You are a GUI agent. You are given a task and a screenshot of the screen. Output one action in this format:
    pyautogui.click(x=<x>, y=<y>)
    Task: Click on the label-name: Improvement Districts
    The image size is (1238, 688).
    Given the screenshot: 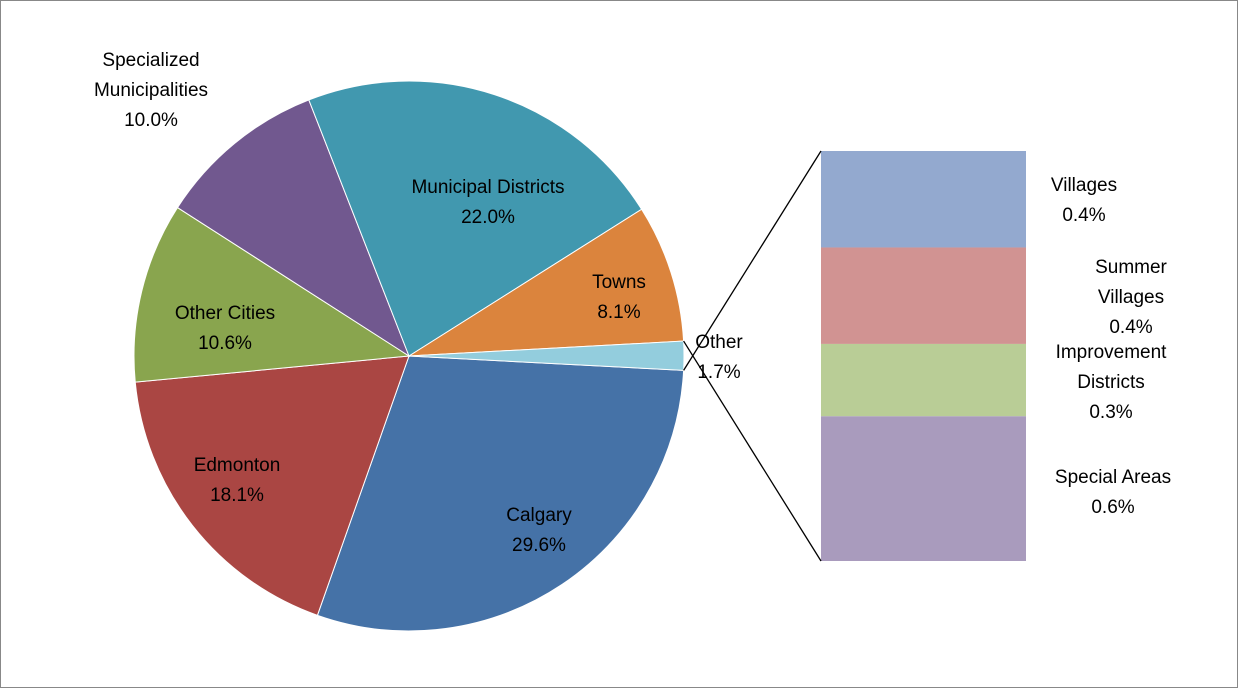 What is the action you would take?
    pyautogui.click(x=1111, y=367)
    